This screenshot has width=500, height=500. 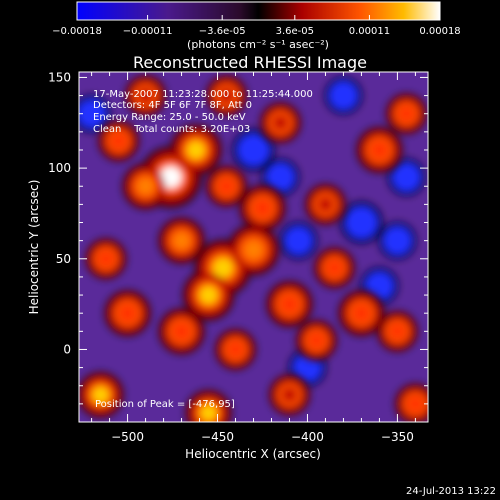 What do you see at coordinates (217, 437) in the screenshot?
I see `x-tick-label: −450` at bounding box center [217, 437].